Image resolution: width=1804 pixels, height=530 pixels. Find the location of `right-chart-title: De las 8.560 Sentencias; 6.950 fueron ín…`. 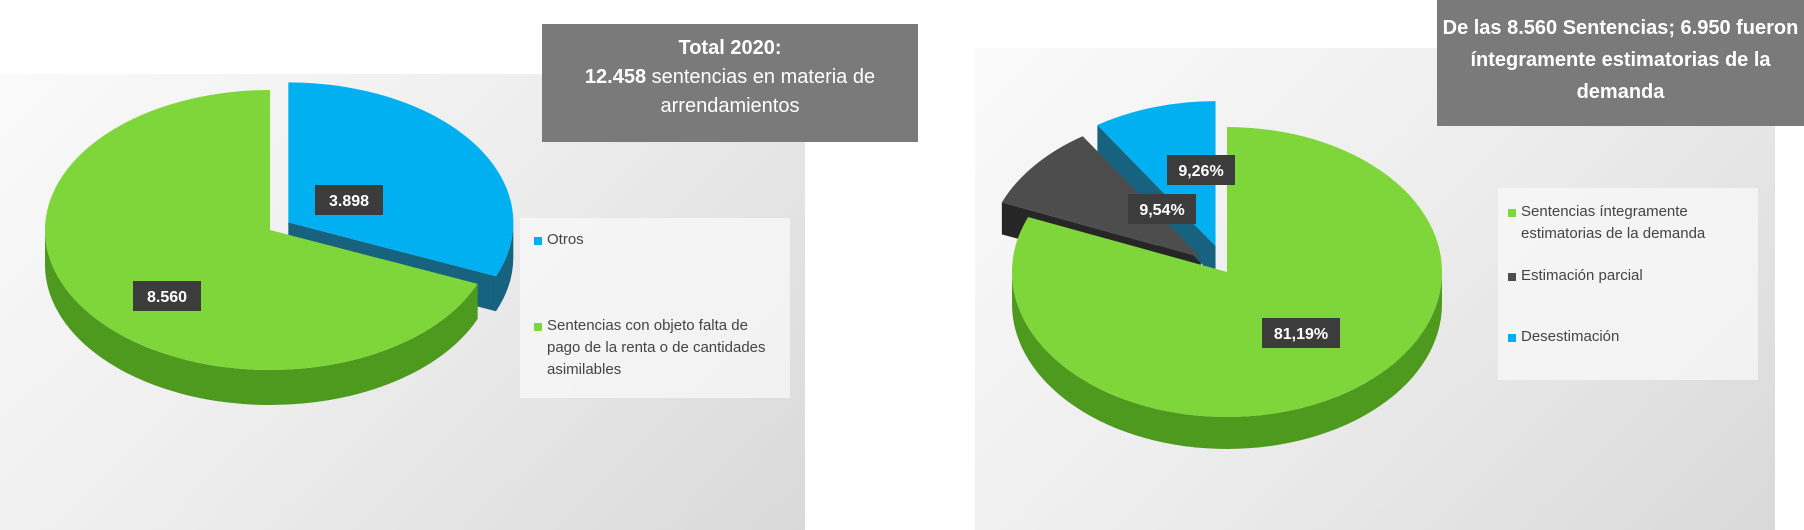

right-chart-title: De las 8.560 Sentencias; 6.950 fueron ín… is located at coordinates (1620, 63).